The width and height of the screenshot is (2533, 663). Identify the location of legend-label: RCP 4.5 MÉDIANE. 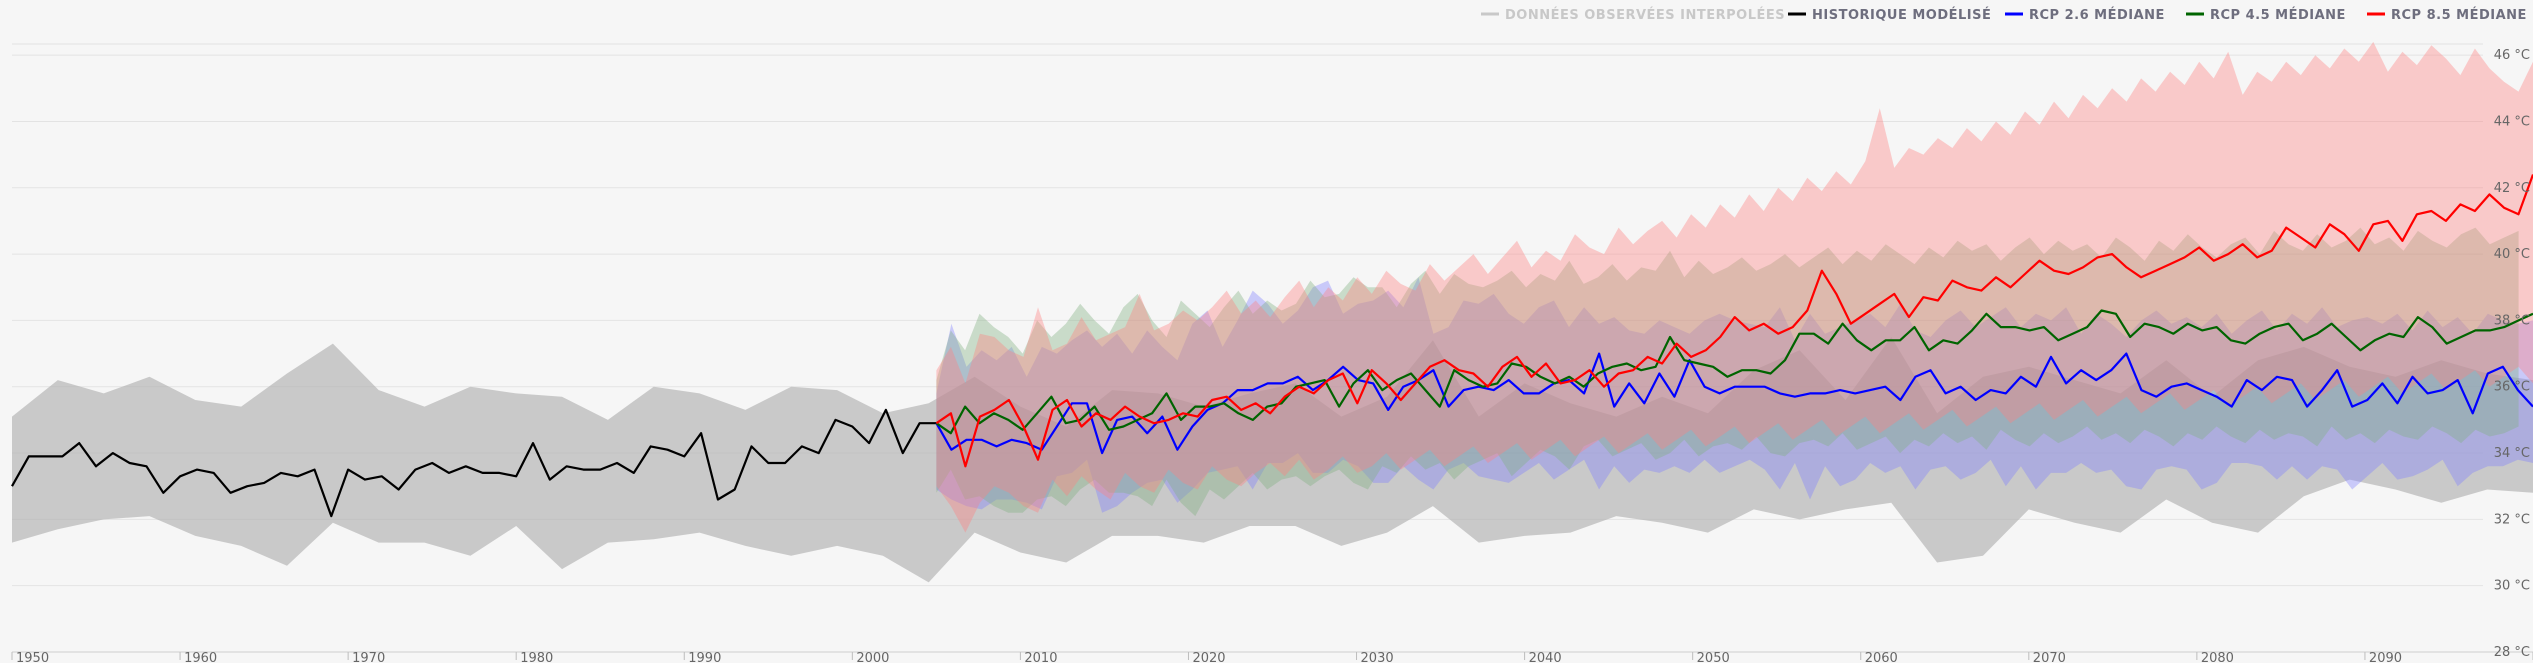
(2278, 15).